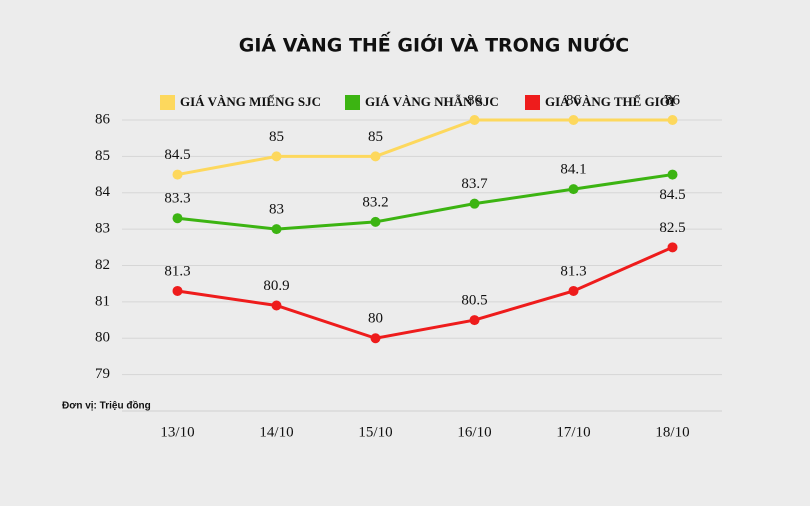 The image size is (810, 506). I want to click on y-tick-label: 81, so click(102, 301).